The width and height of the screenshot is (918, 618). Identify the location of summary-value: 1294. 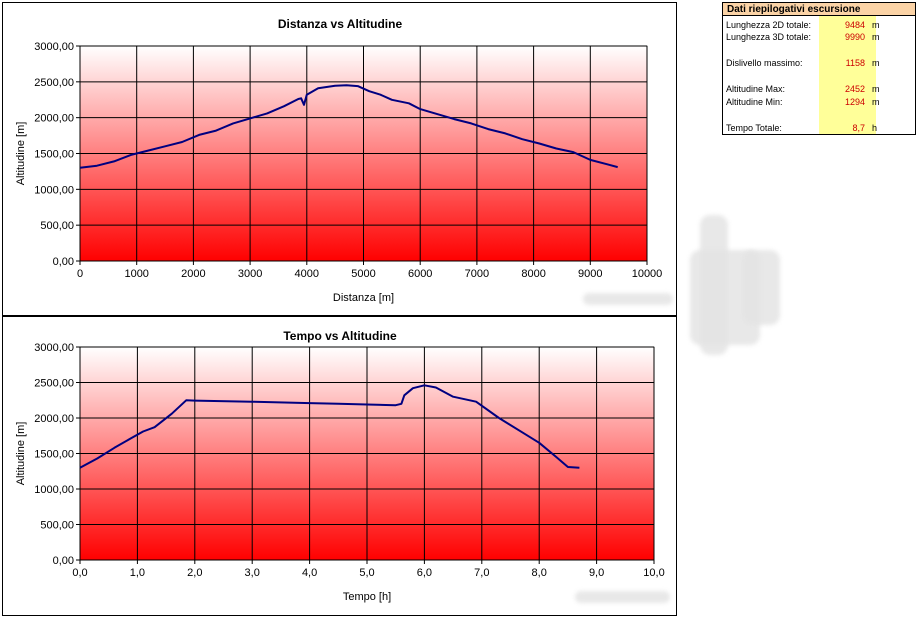
(854, 102).